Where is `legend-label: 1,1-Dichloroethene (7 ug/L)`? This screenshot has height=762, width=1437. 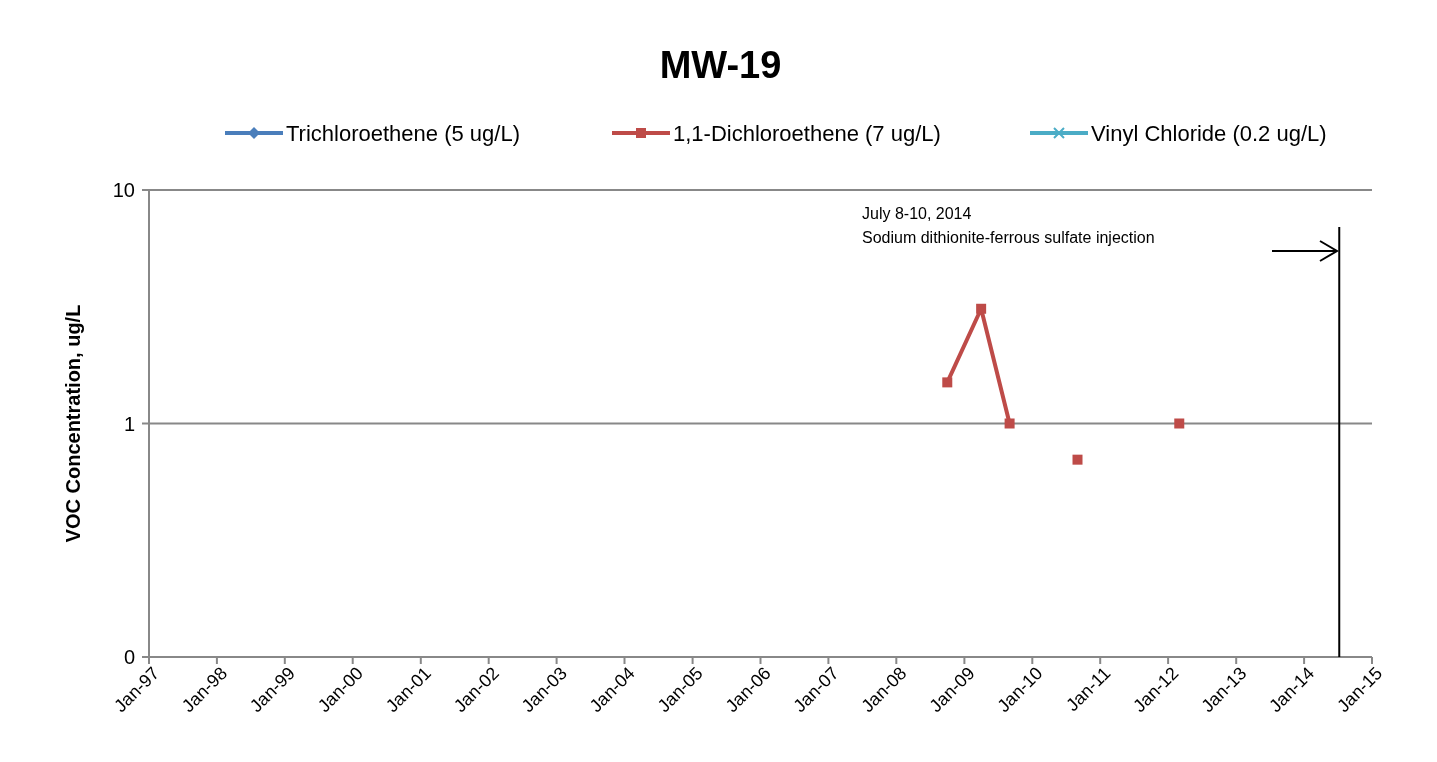 legend-label: 1,1-Dichloroethene (7 ug/L) is located at coordinates (807, 133).